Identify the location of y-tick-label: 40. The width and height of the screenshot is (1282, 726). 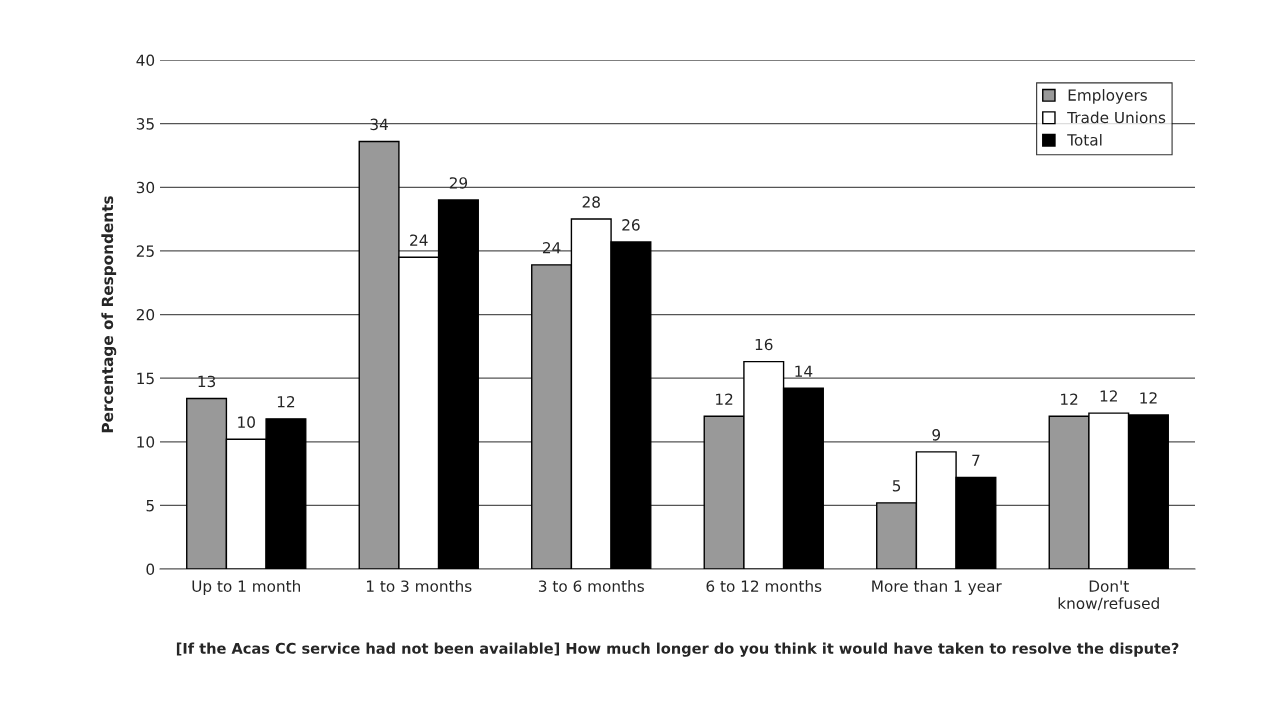
(145, 60).